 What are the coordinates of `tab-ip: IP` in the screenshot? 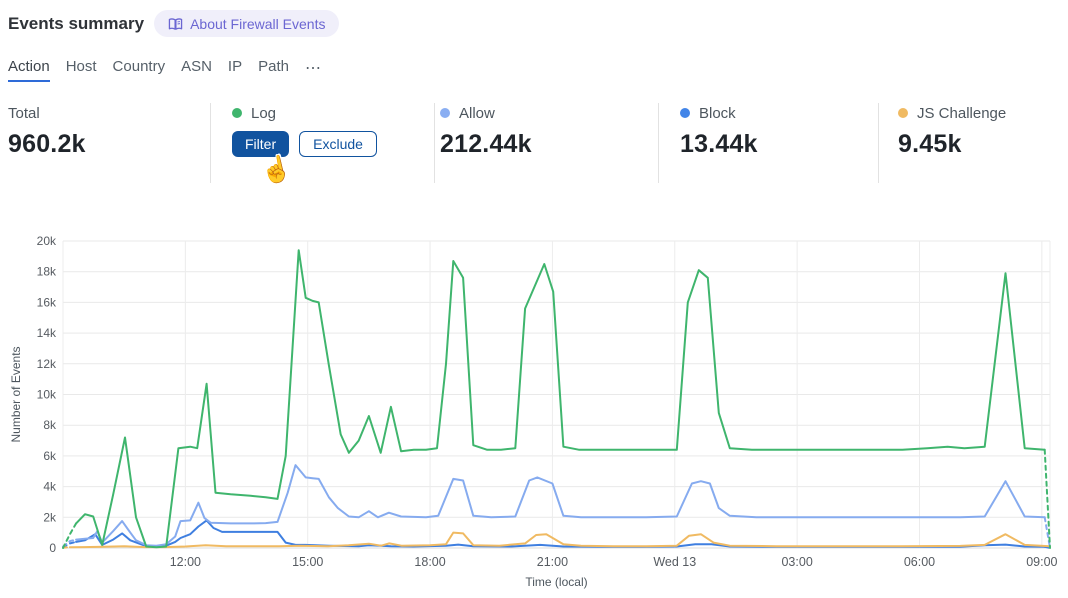 It's located at (235, 66).